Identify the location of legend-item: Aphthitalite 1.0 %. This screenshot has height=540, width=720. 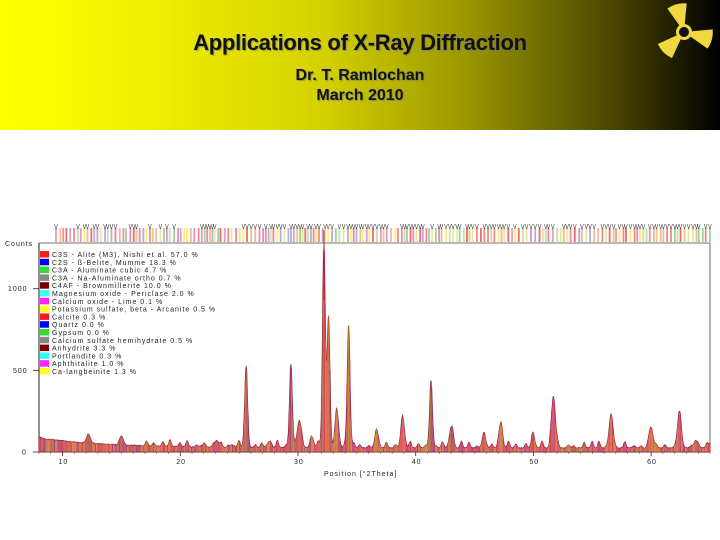
(88, 364).